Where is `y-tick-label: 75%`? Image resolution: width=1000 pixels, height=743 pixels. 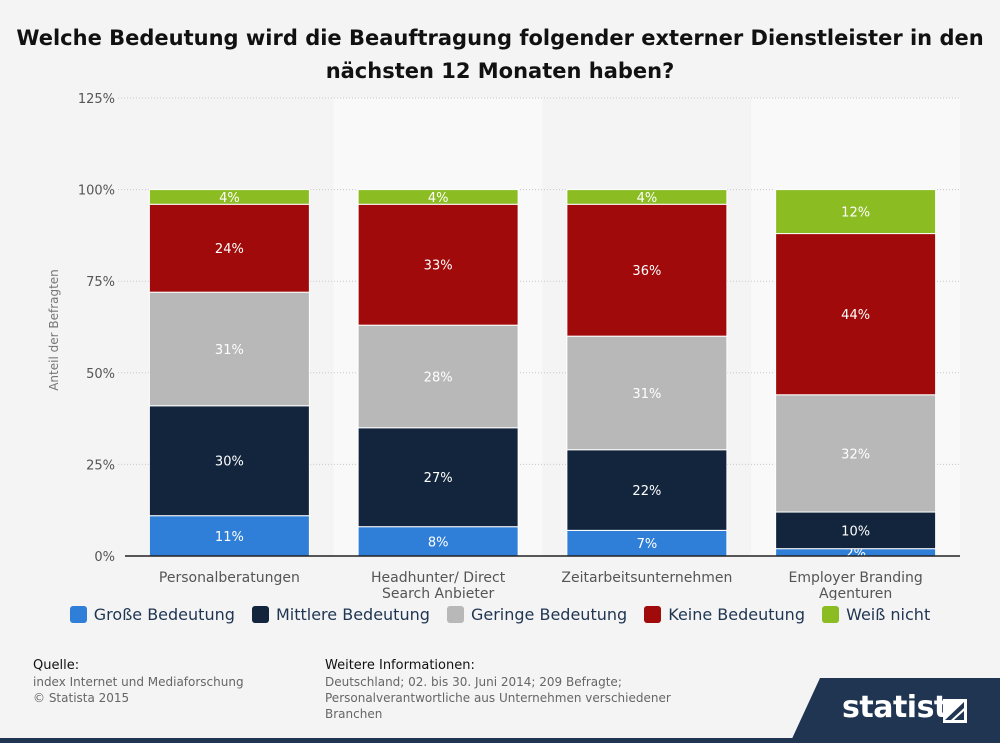 y-tick-label: 75% is located at coordinates (100, 282).